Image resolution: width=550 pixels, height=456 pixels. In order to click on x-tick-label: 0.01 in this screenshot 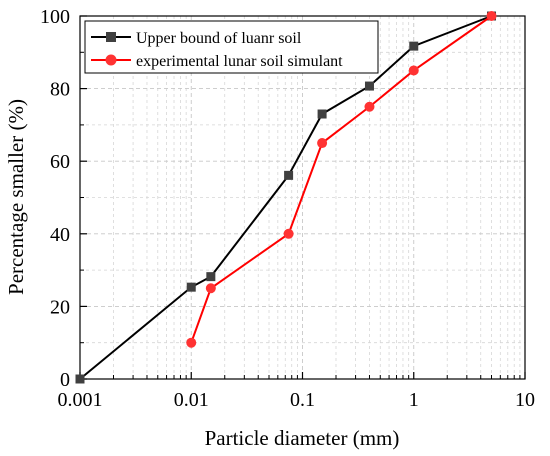, I will do `click(191, 400)`.